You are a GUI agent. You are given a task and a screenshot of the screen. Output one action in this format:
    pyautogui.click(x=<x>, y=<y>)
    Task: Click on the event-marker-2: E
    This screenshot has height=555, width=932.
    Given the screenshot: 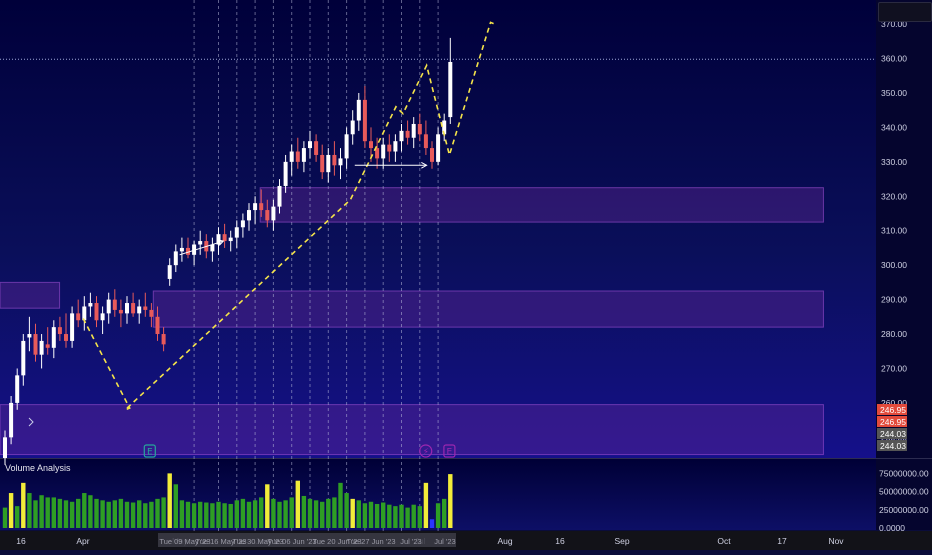 What is the action you would take?
    pyautogui.click(x=449, y=451)
    